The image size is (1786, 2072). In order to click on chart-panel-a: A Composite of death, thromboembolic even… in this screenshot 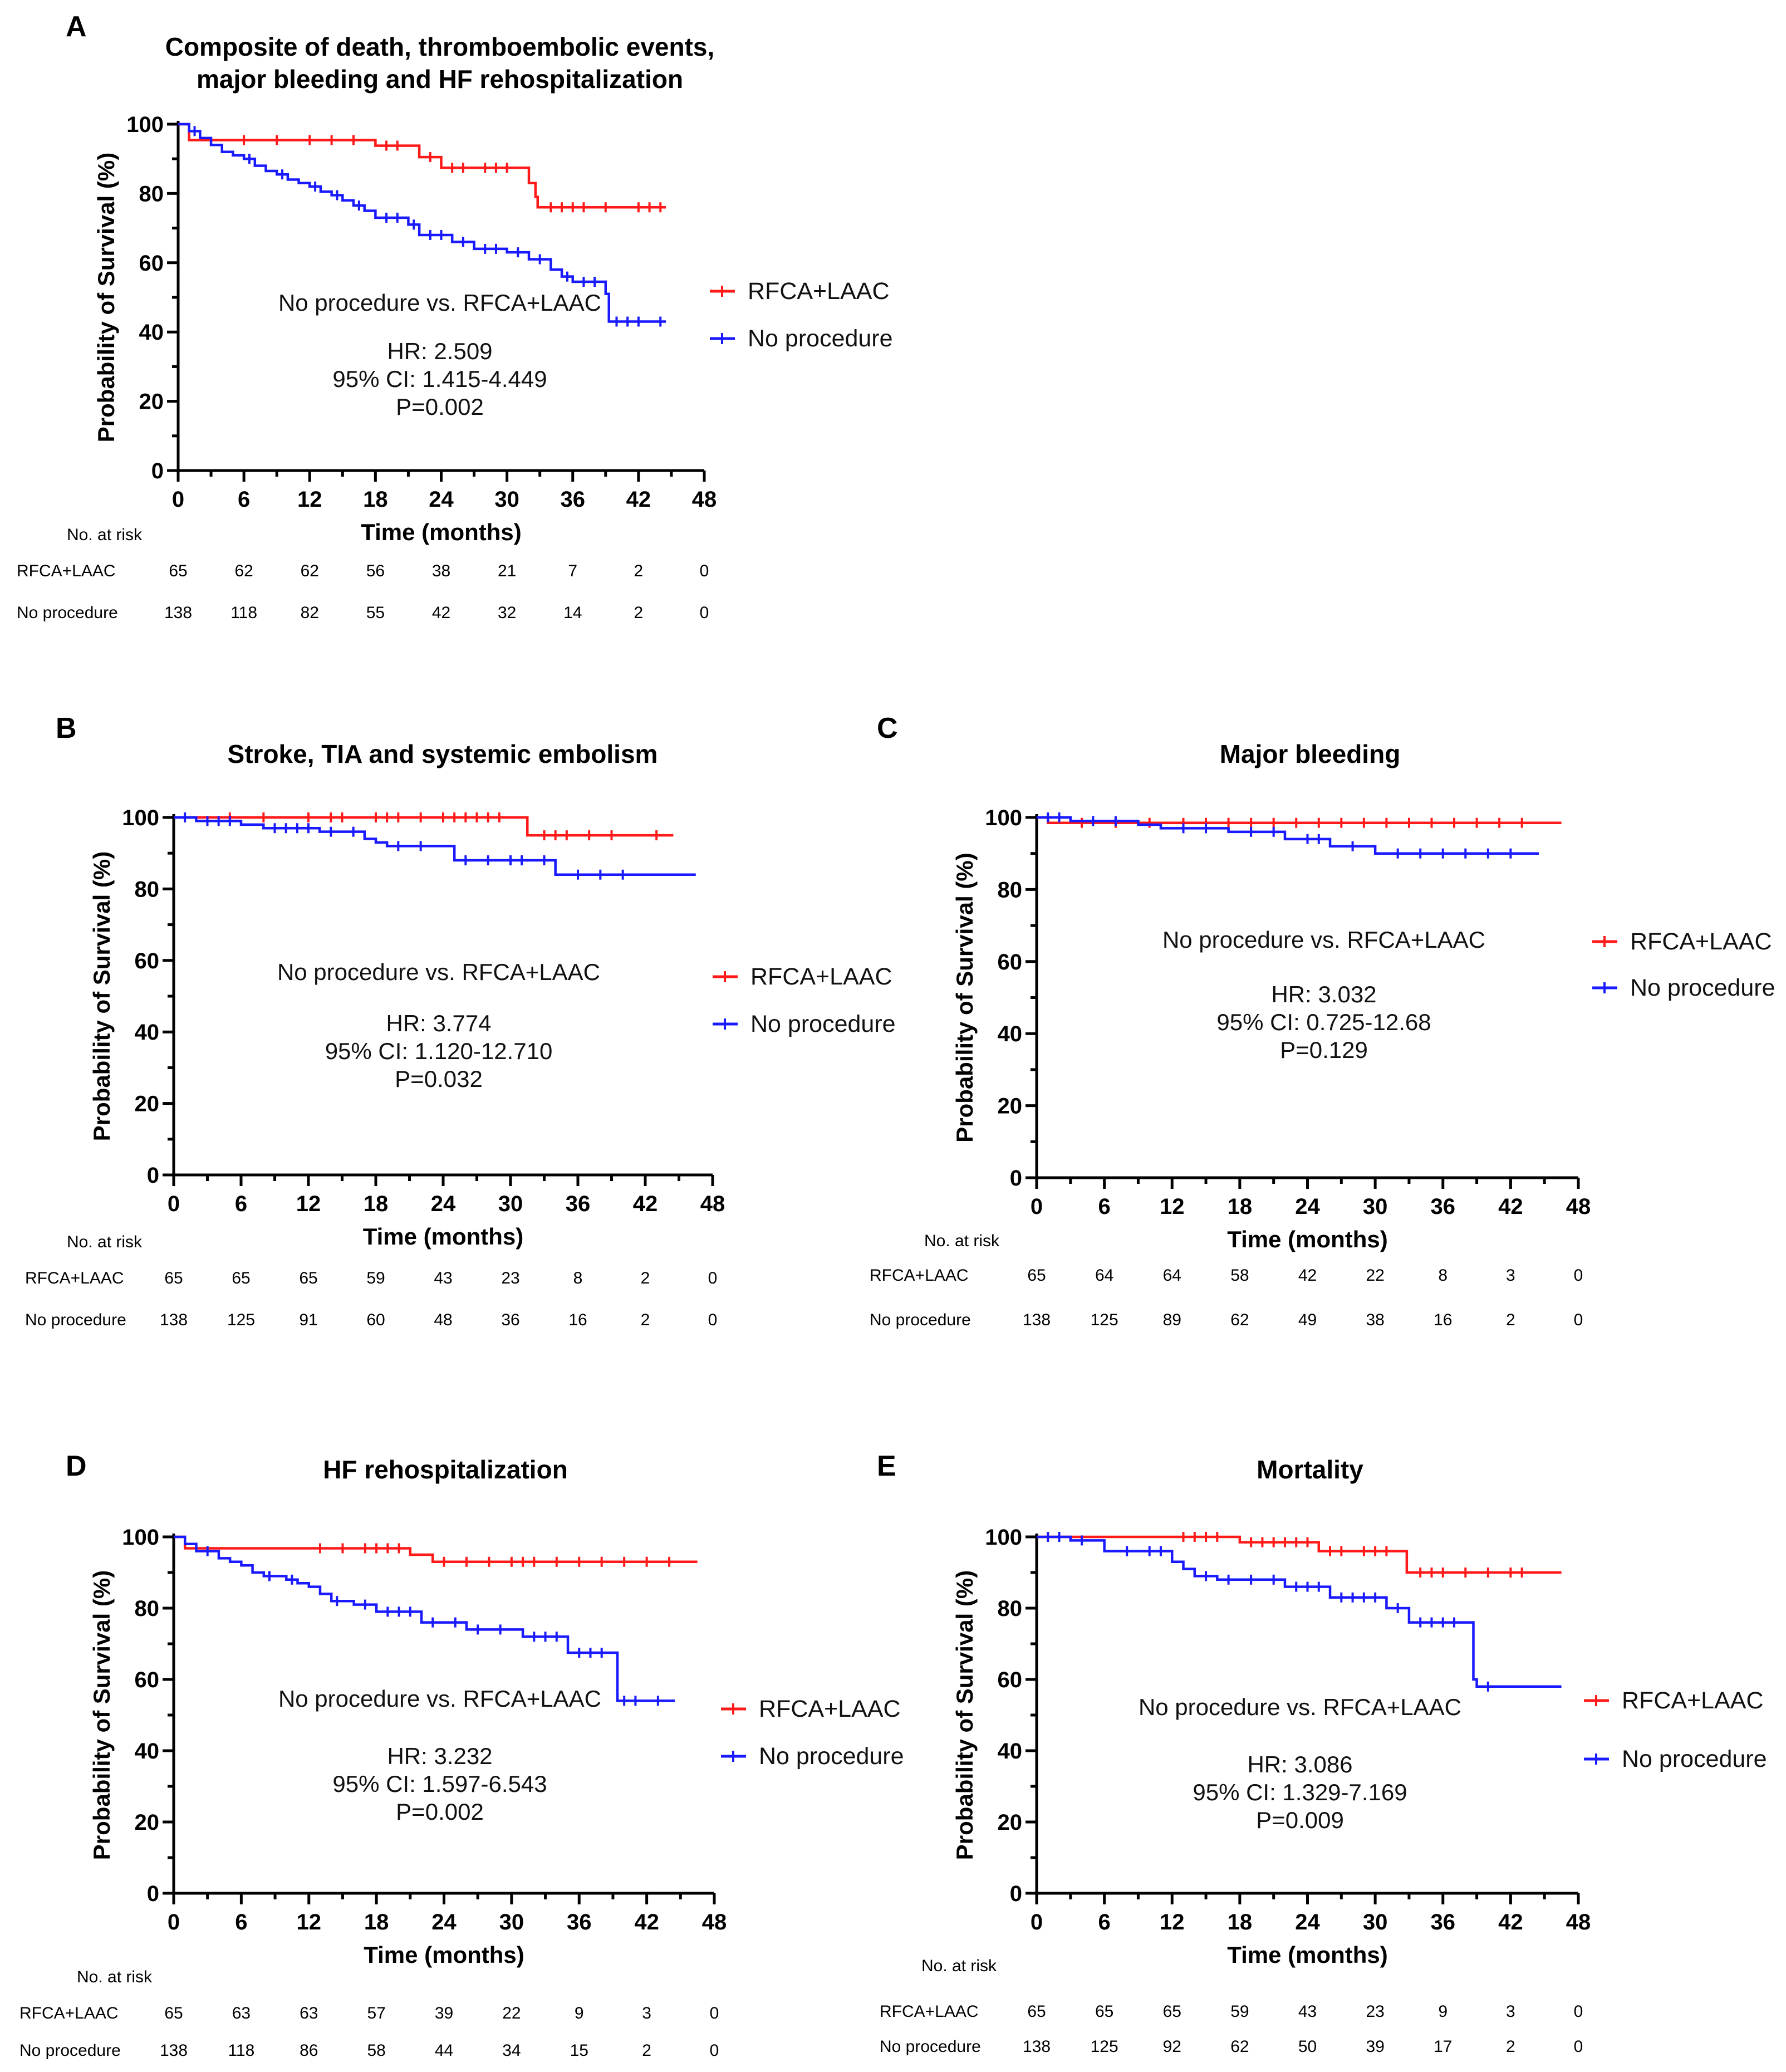, I will do `click(455, 316)`.